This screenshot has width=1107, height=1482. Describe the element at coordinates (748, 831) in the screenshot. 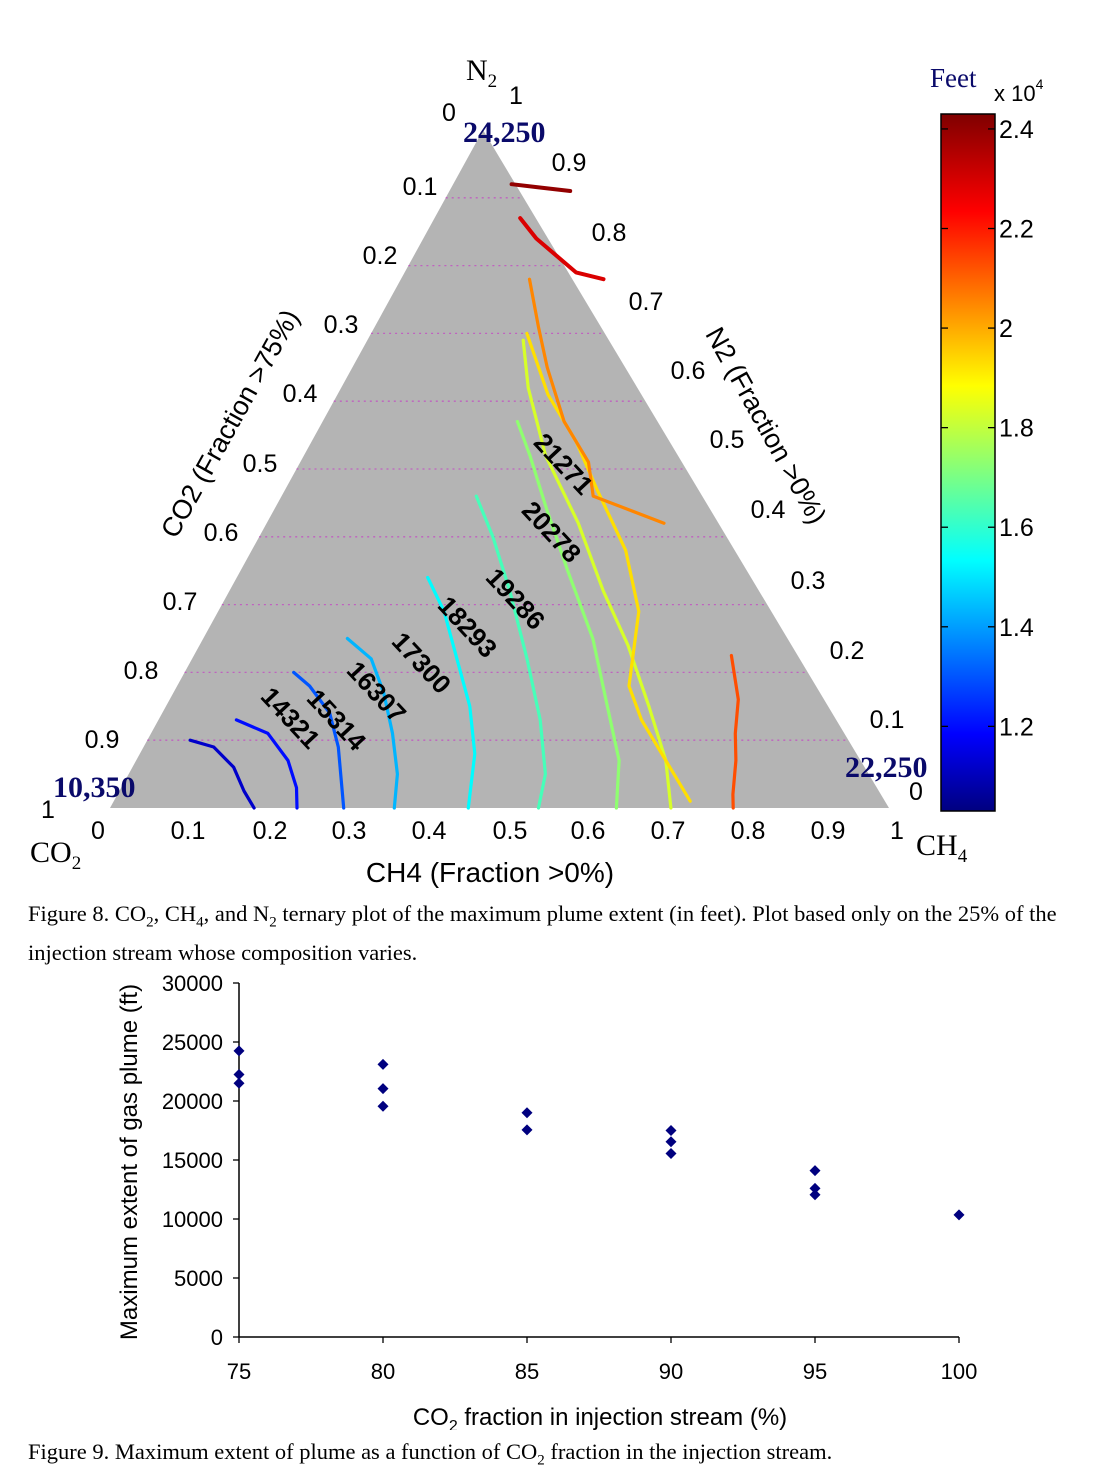

I see `tick-label-bottom: 0.8` at that location.